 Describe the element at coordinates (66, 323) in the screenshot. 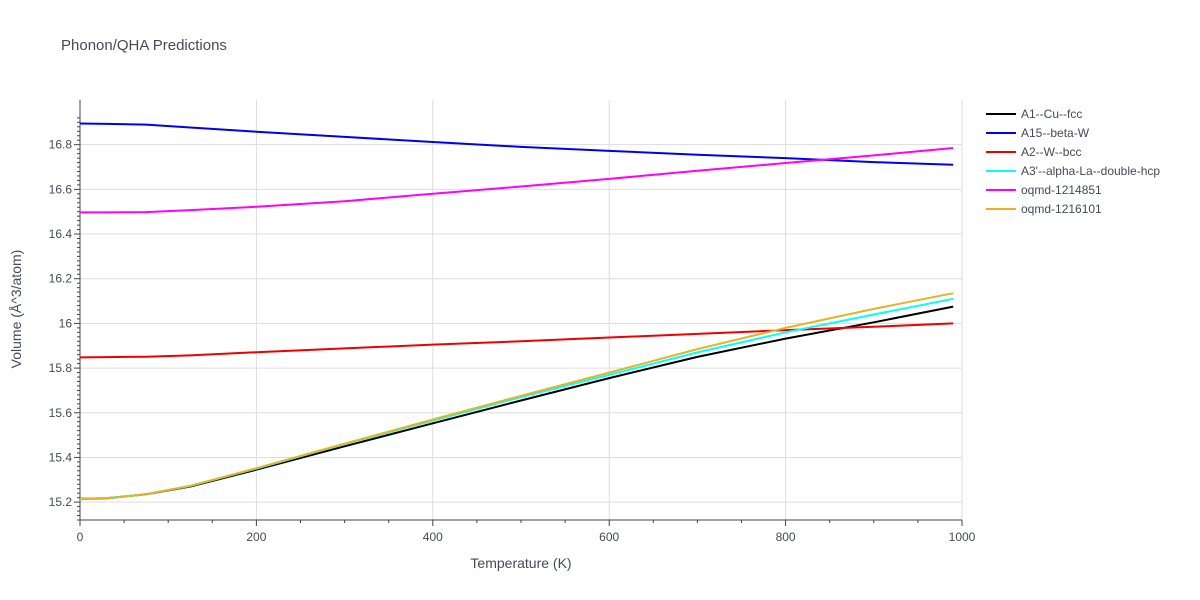

I see `y-tick-label: 16` at that location.